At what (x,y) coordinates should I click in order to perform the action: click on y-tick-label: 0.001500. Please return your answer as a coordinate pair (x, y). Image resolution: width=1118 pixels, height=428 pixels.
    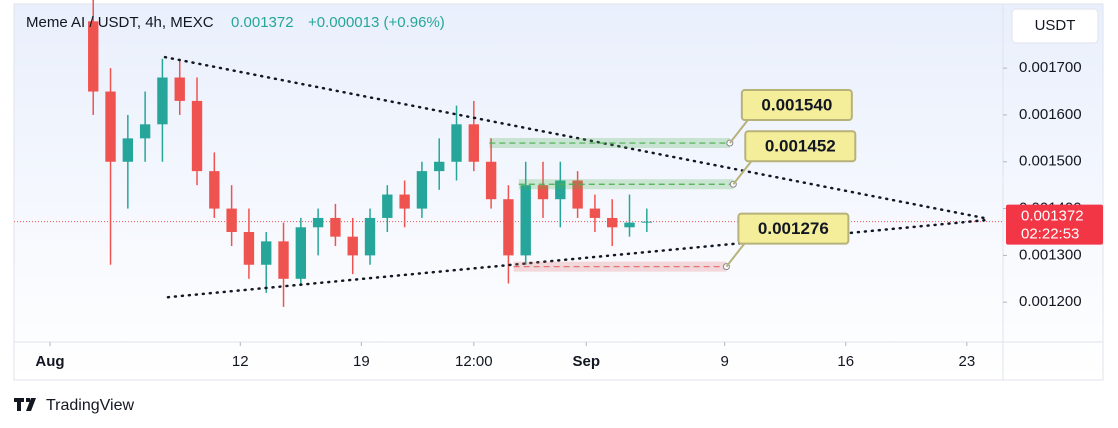
    Looking at the image, I should click on (1050, 161).